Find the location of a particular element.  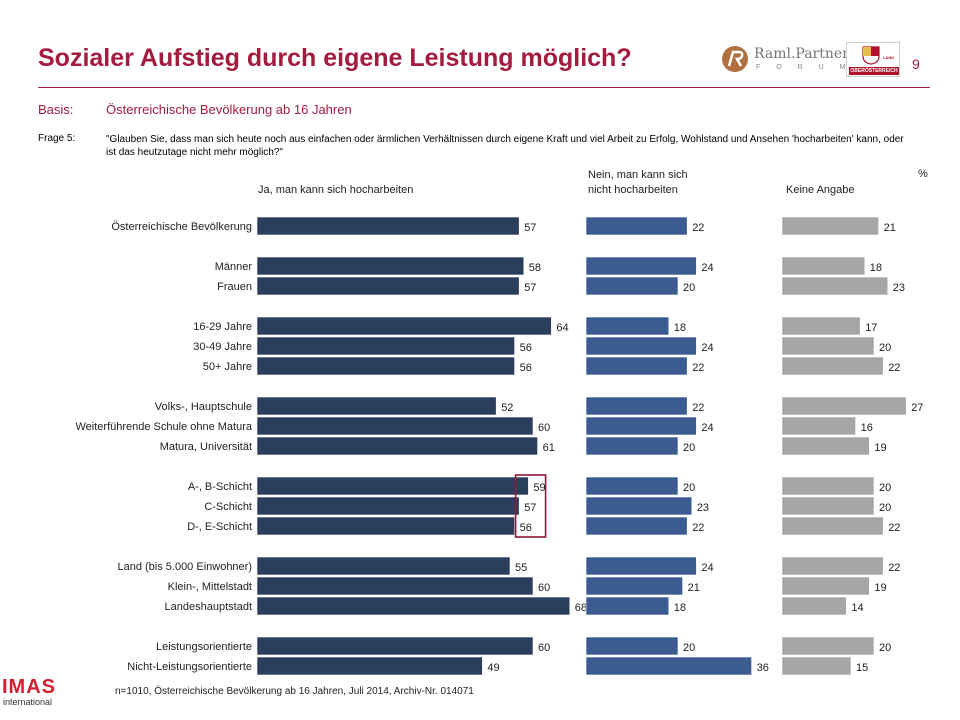

value-label: 58 is located at coordinates (535, 268).